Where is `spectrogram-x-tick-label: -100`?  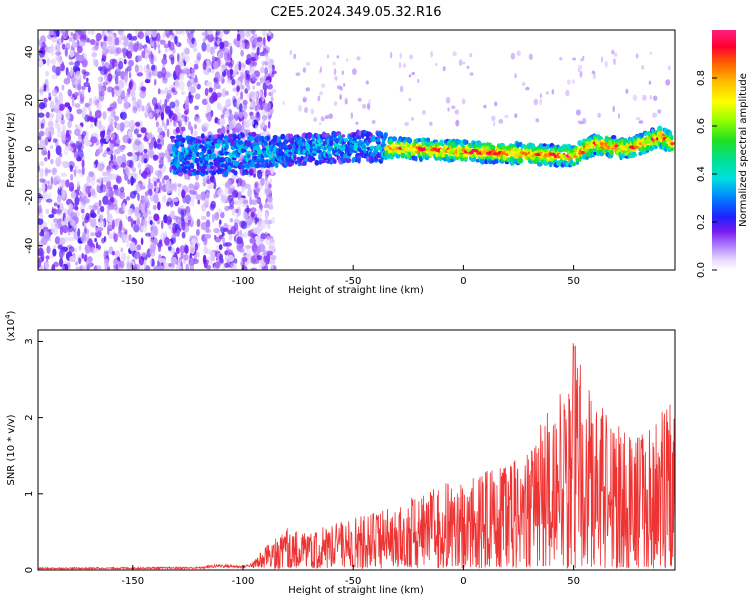 spectrogram-x-tick-label: -100 is located at coordinates (243, 281).